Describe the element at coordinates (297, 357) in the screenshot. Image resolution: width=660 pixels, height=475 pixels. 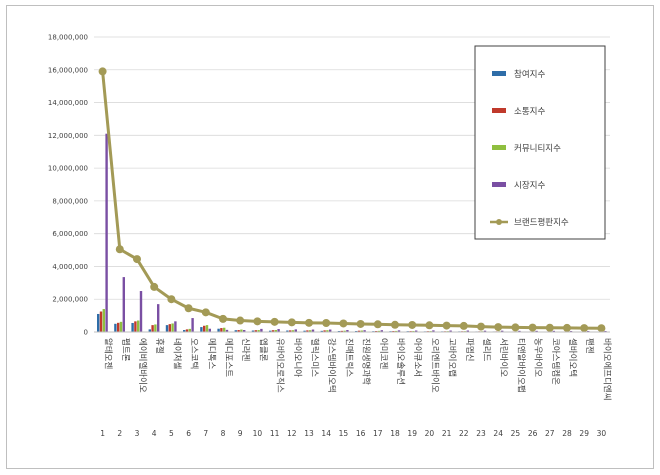
I see `x-category-label: 바이오니아` at that location.